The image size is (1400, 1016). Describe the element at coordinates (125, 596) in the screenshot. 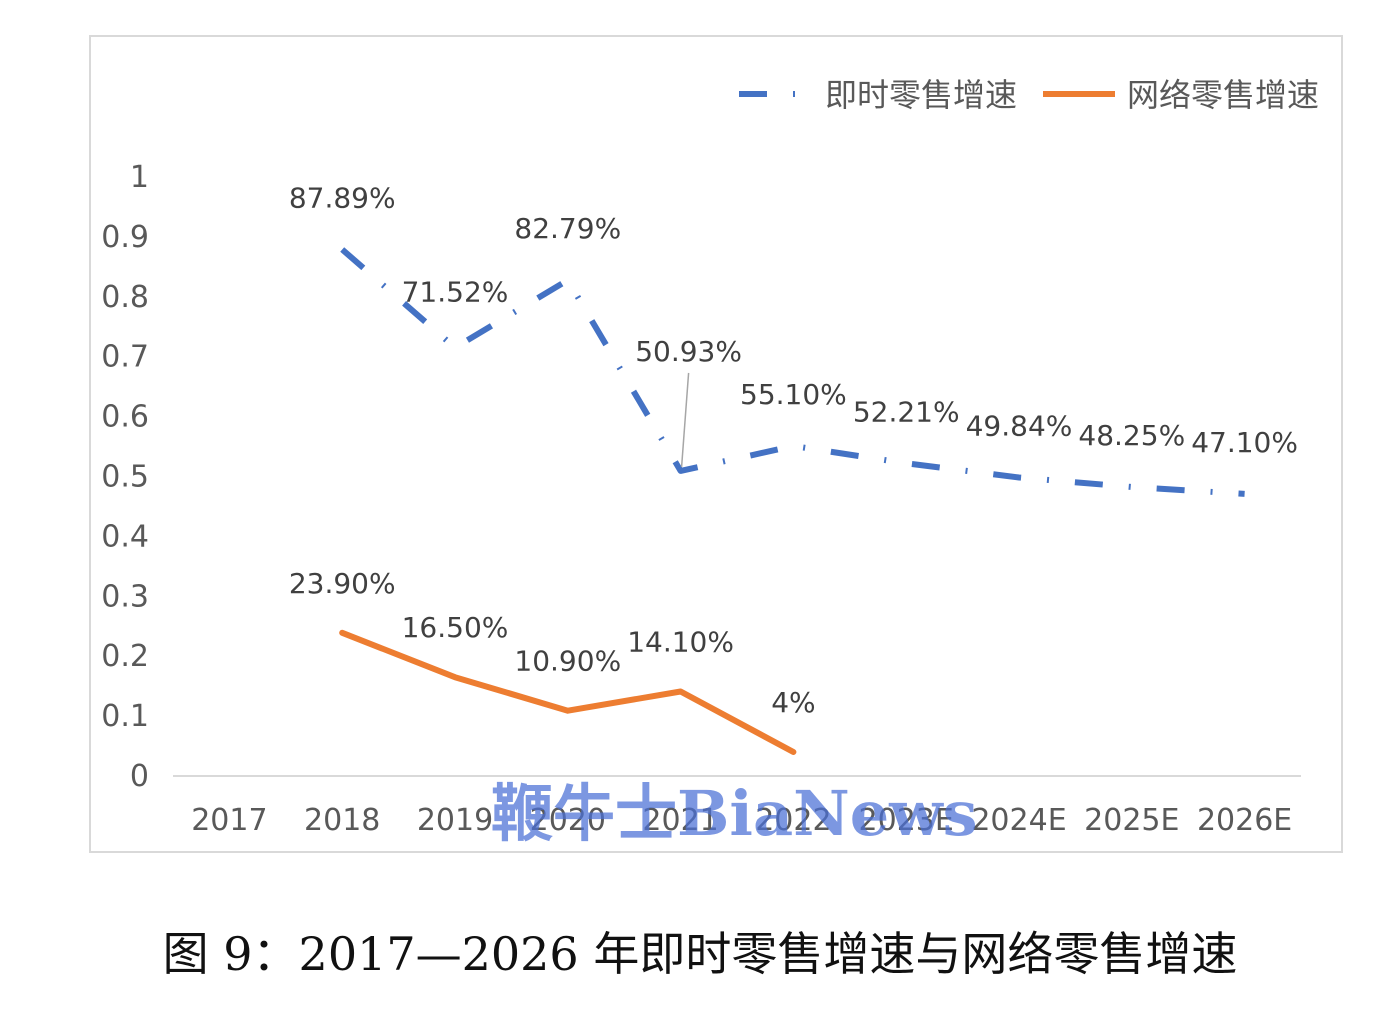

I see `y-tick-label: 0.3` at that location.